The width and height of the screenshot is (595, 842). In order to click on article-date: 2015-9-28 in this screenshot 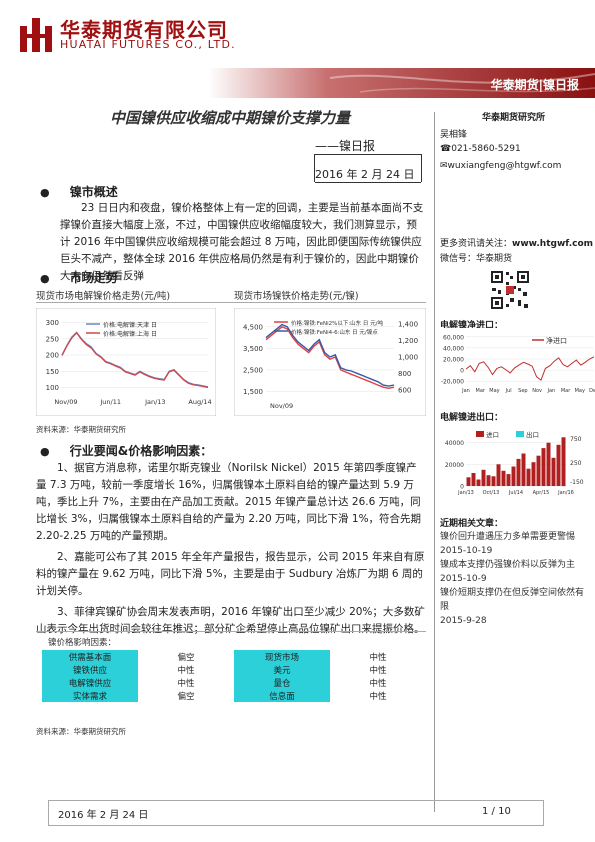, I will do `click(463, 621)`.